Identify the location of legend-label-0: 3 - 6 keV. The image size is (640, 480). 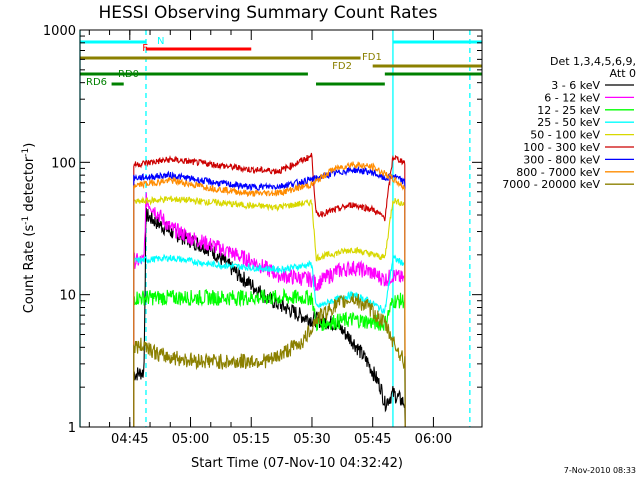
(575, 85).